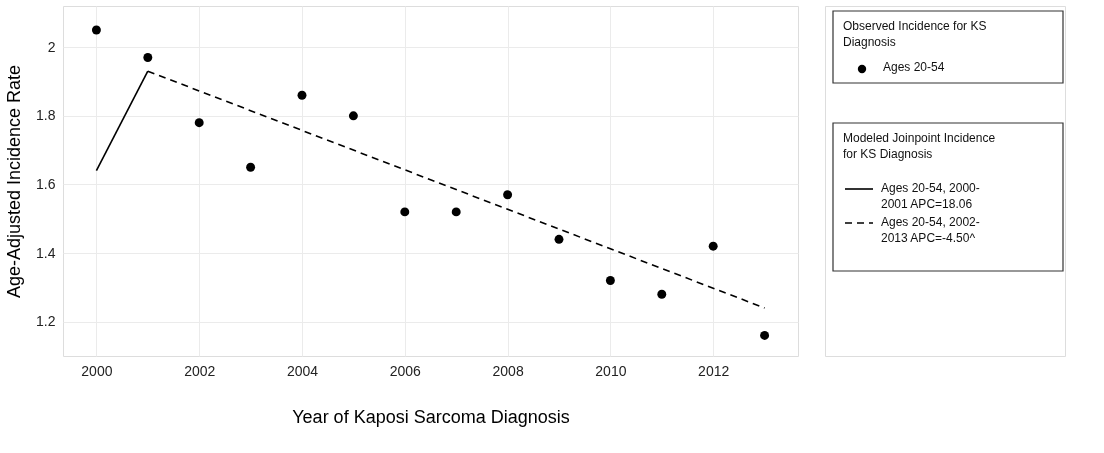 This screenshot has width=1104, height=453. Describe the element at coordinates (302, 370) in the screenshot. I see `x-tick-label: 2004` at that location.